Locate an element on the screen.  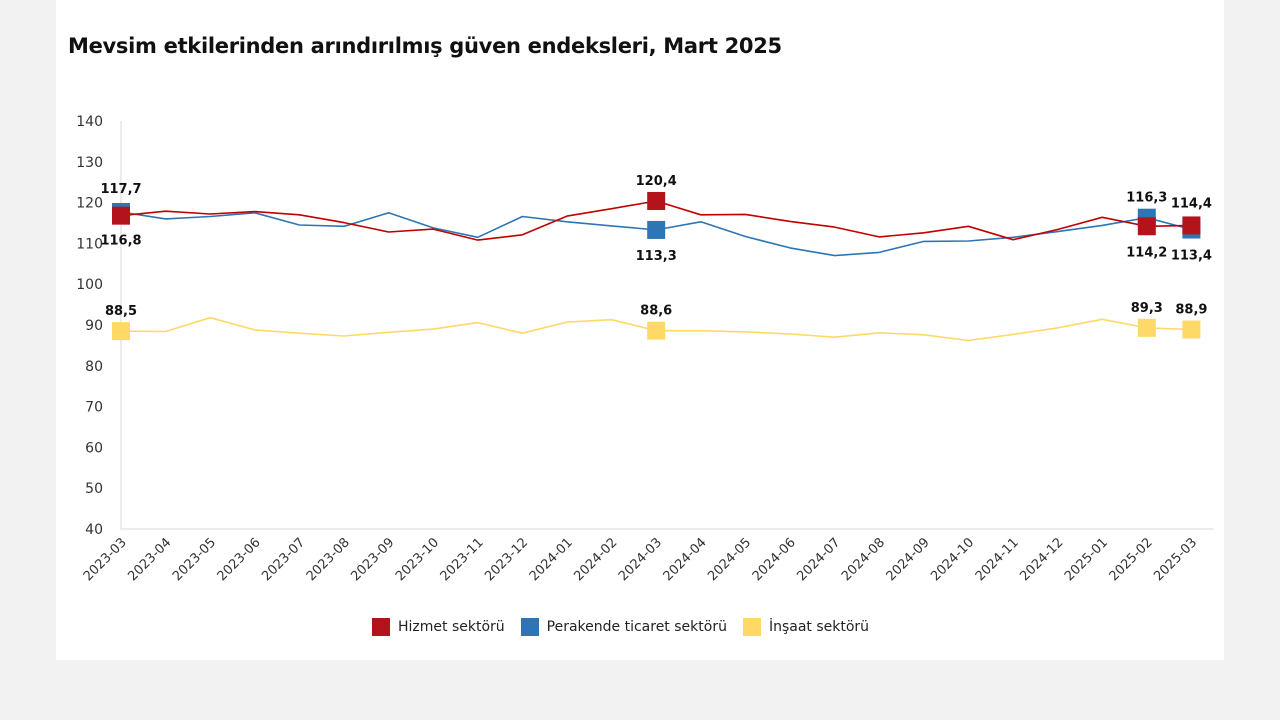
legend-item-hizmet: Hizmet sektörü is located at coordinates (438, 627).